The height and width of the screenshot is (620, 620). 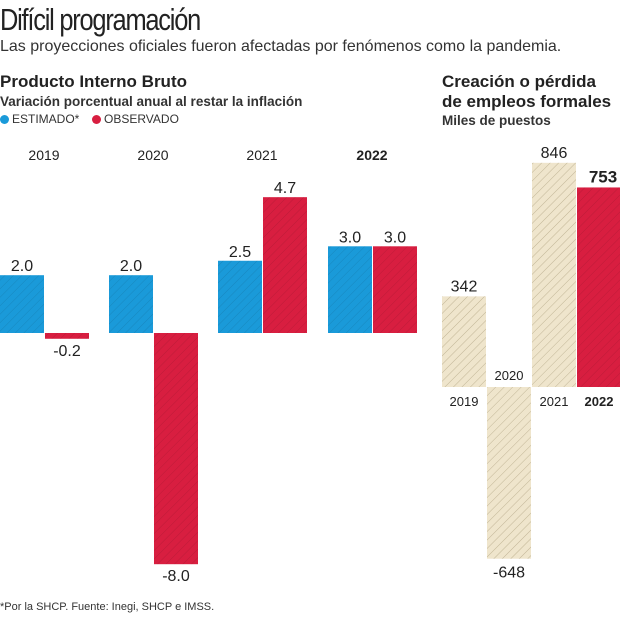 What do you see at coordinates (371, 155) in the screenshot?
I see `gdp-year-label: 2022` at bounding box center [371, 155].